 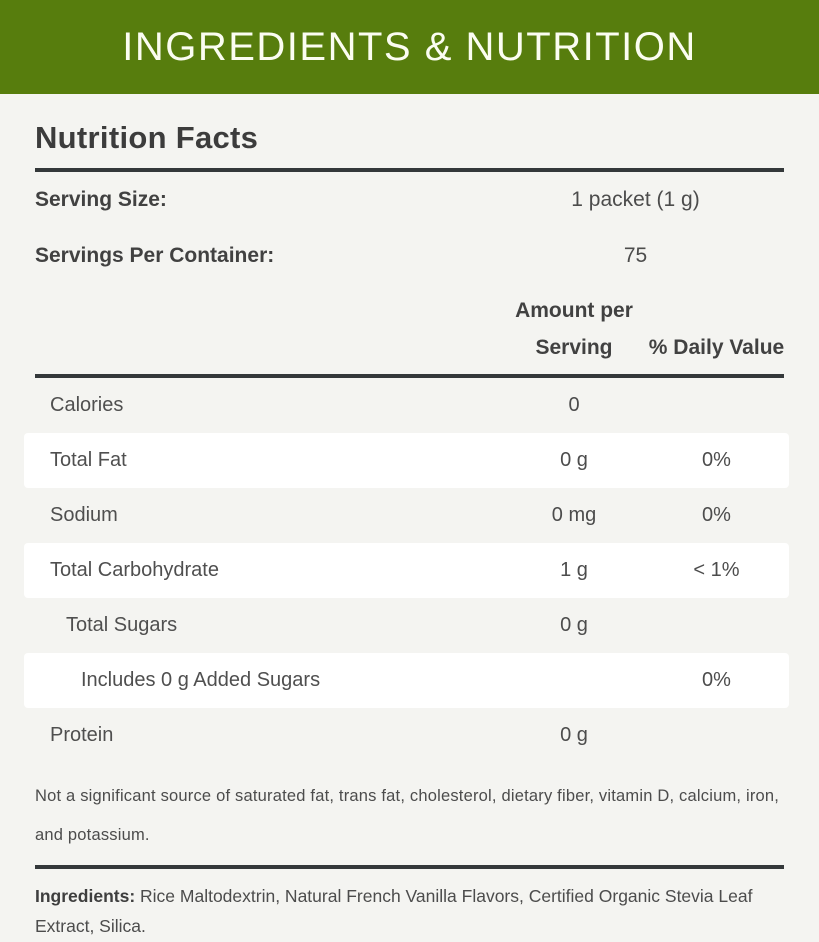 I want to click on row-amount: 0 mg, so click(x=574, y=515).